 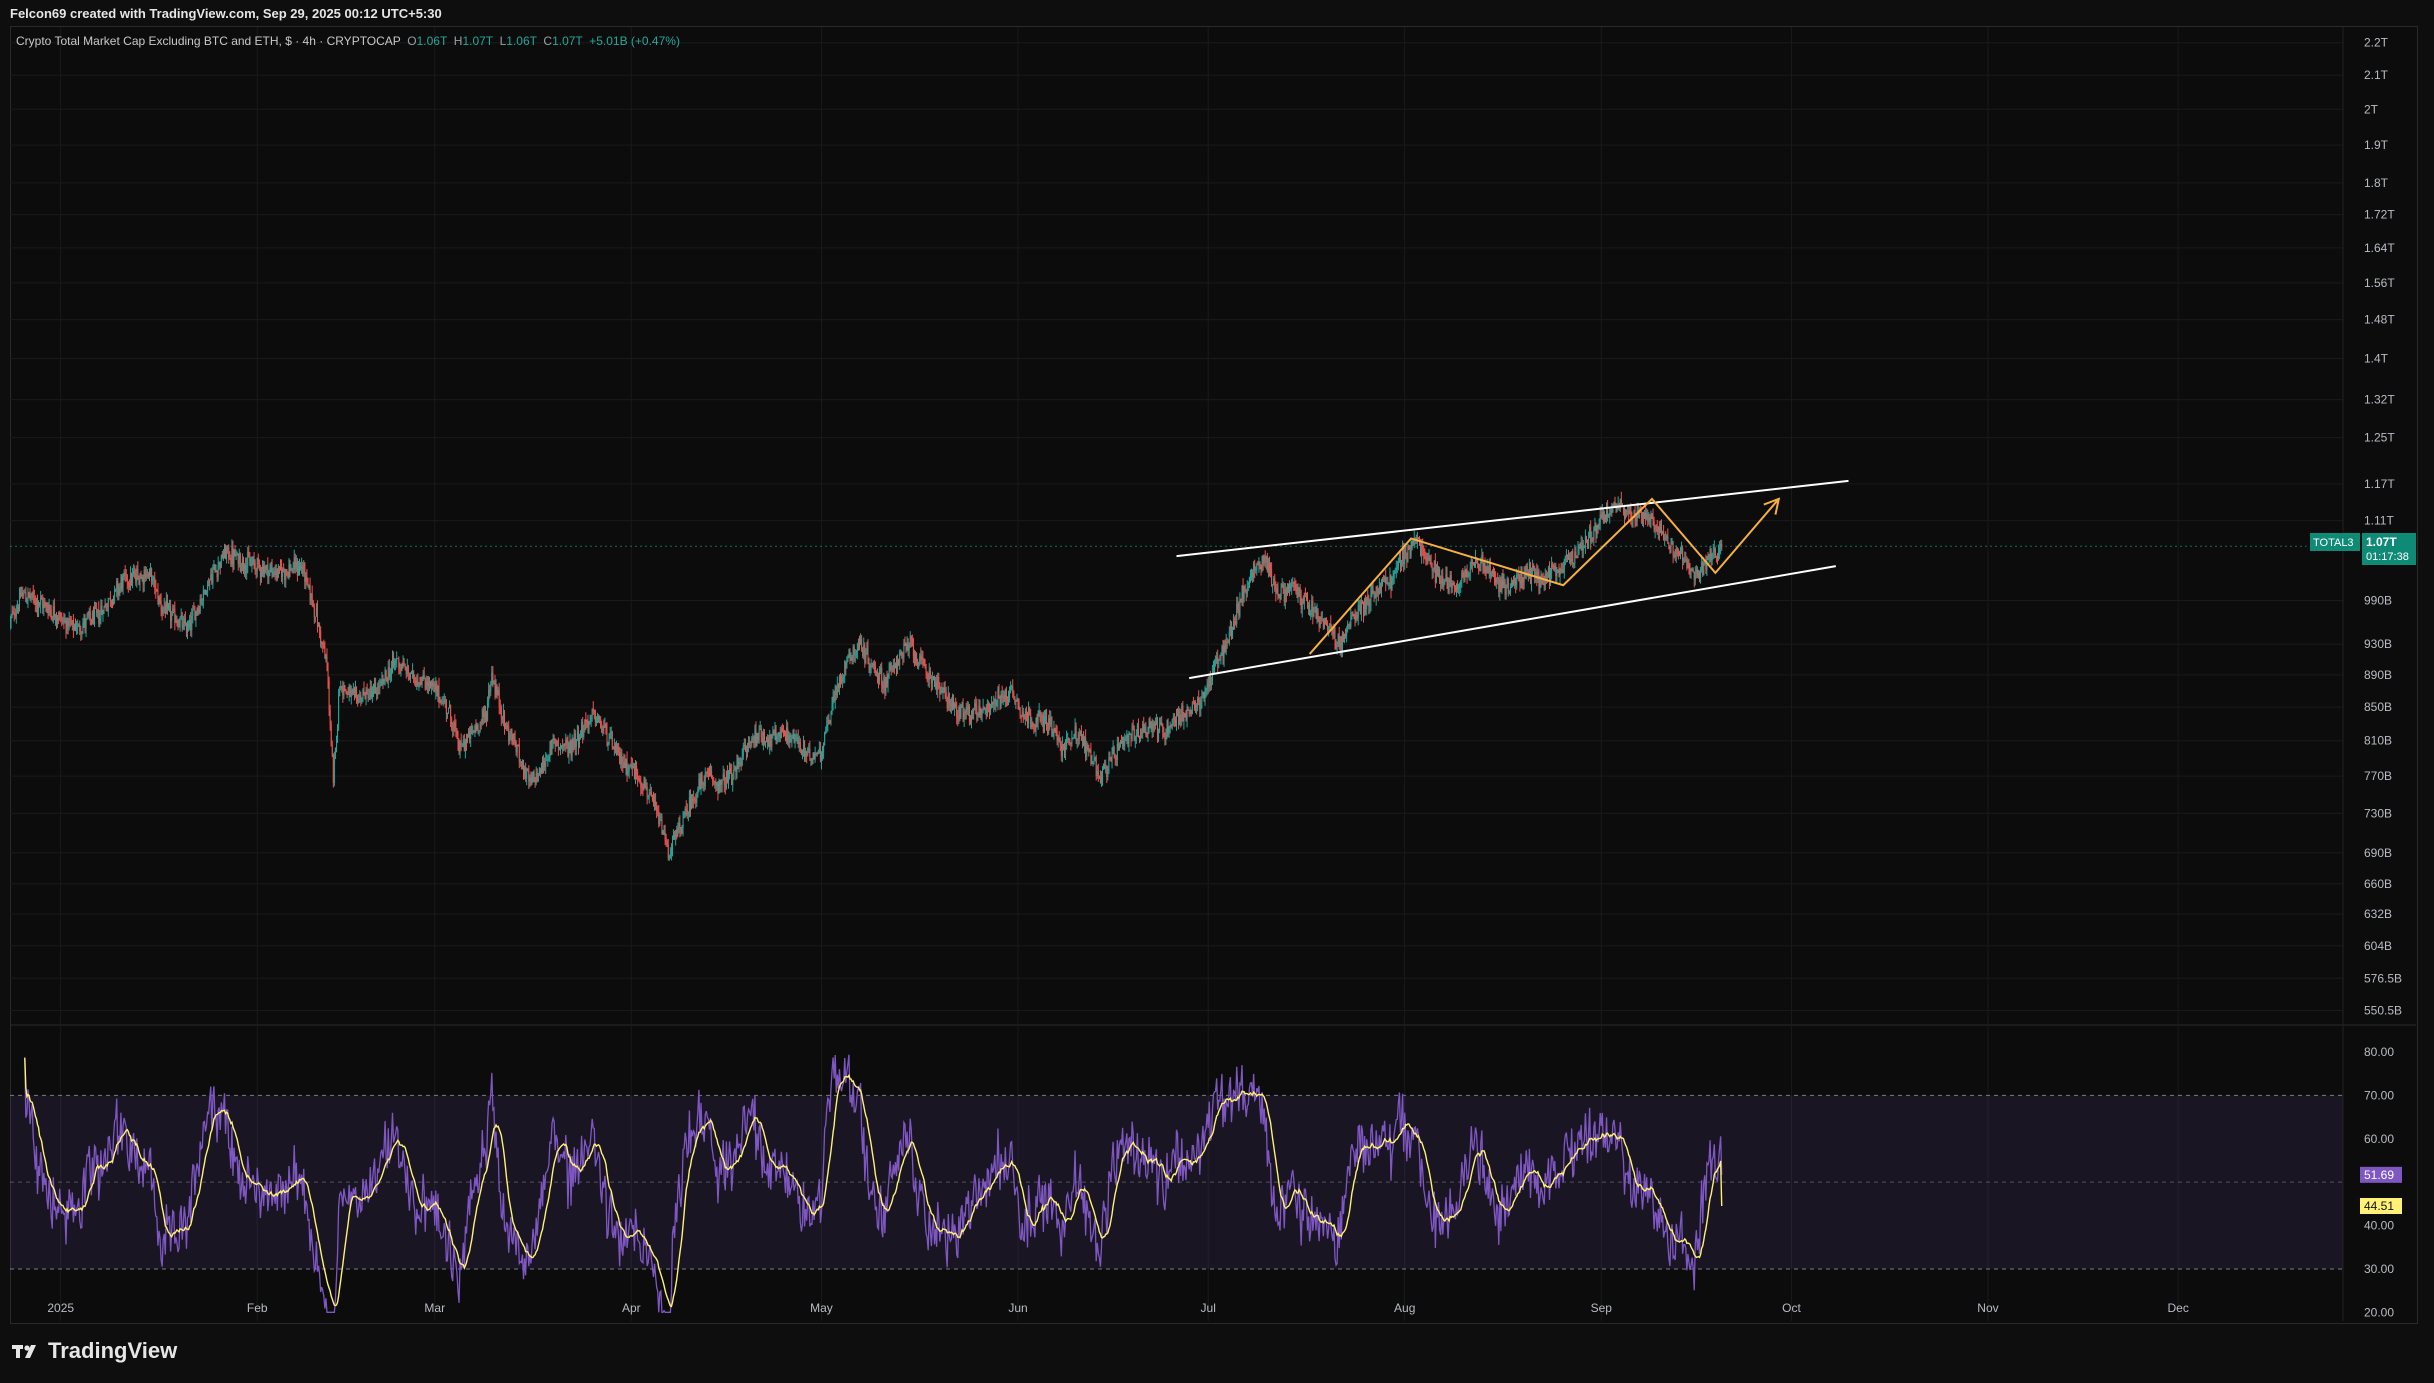 I want to click on tradingview-logo: TradingView, so click(x=94, y=1351).